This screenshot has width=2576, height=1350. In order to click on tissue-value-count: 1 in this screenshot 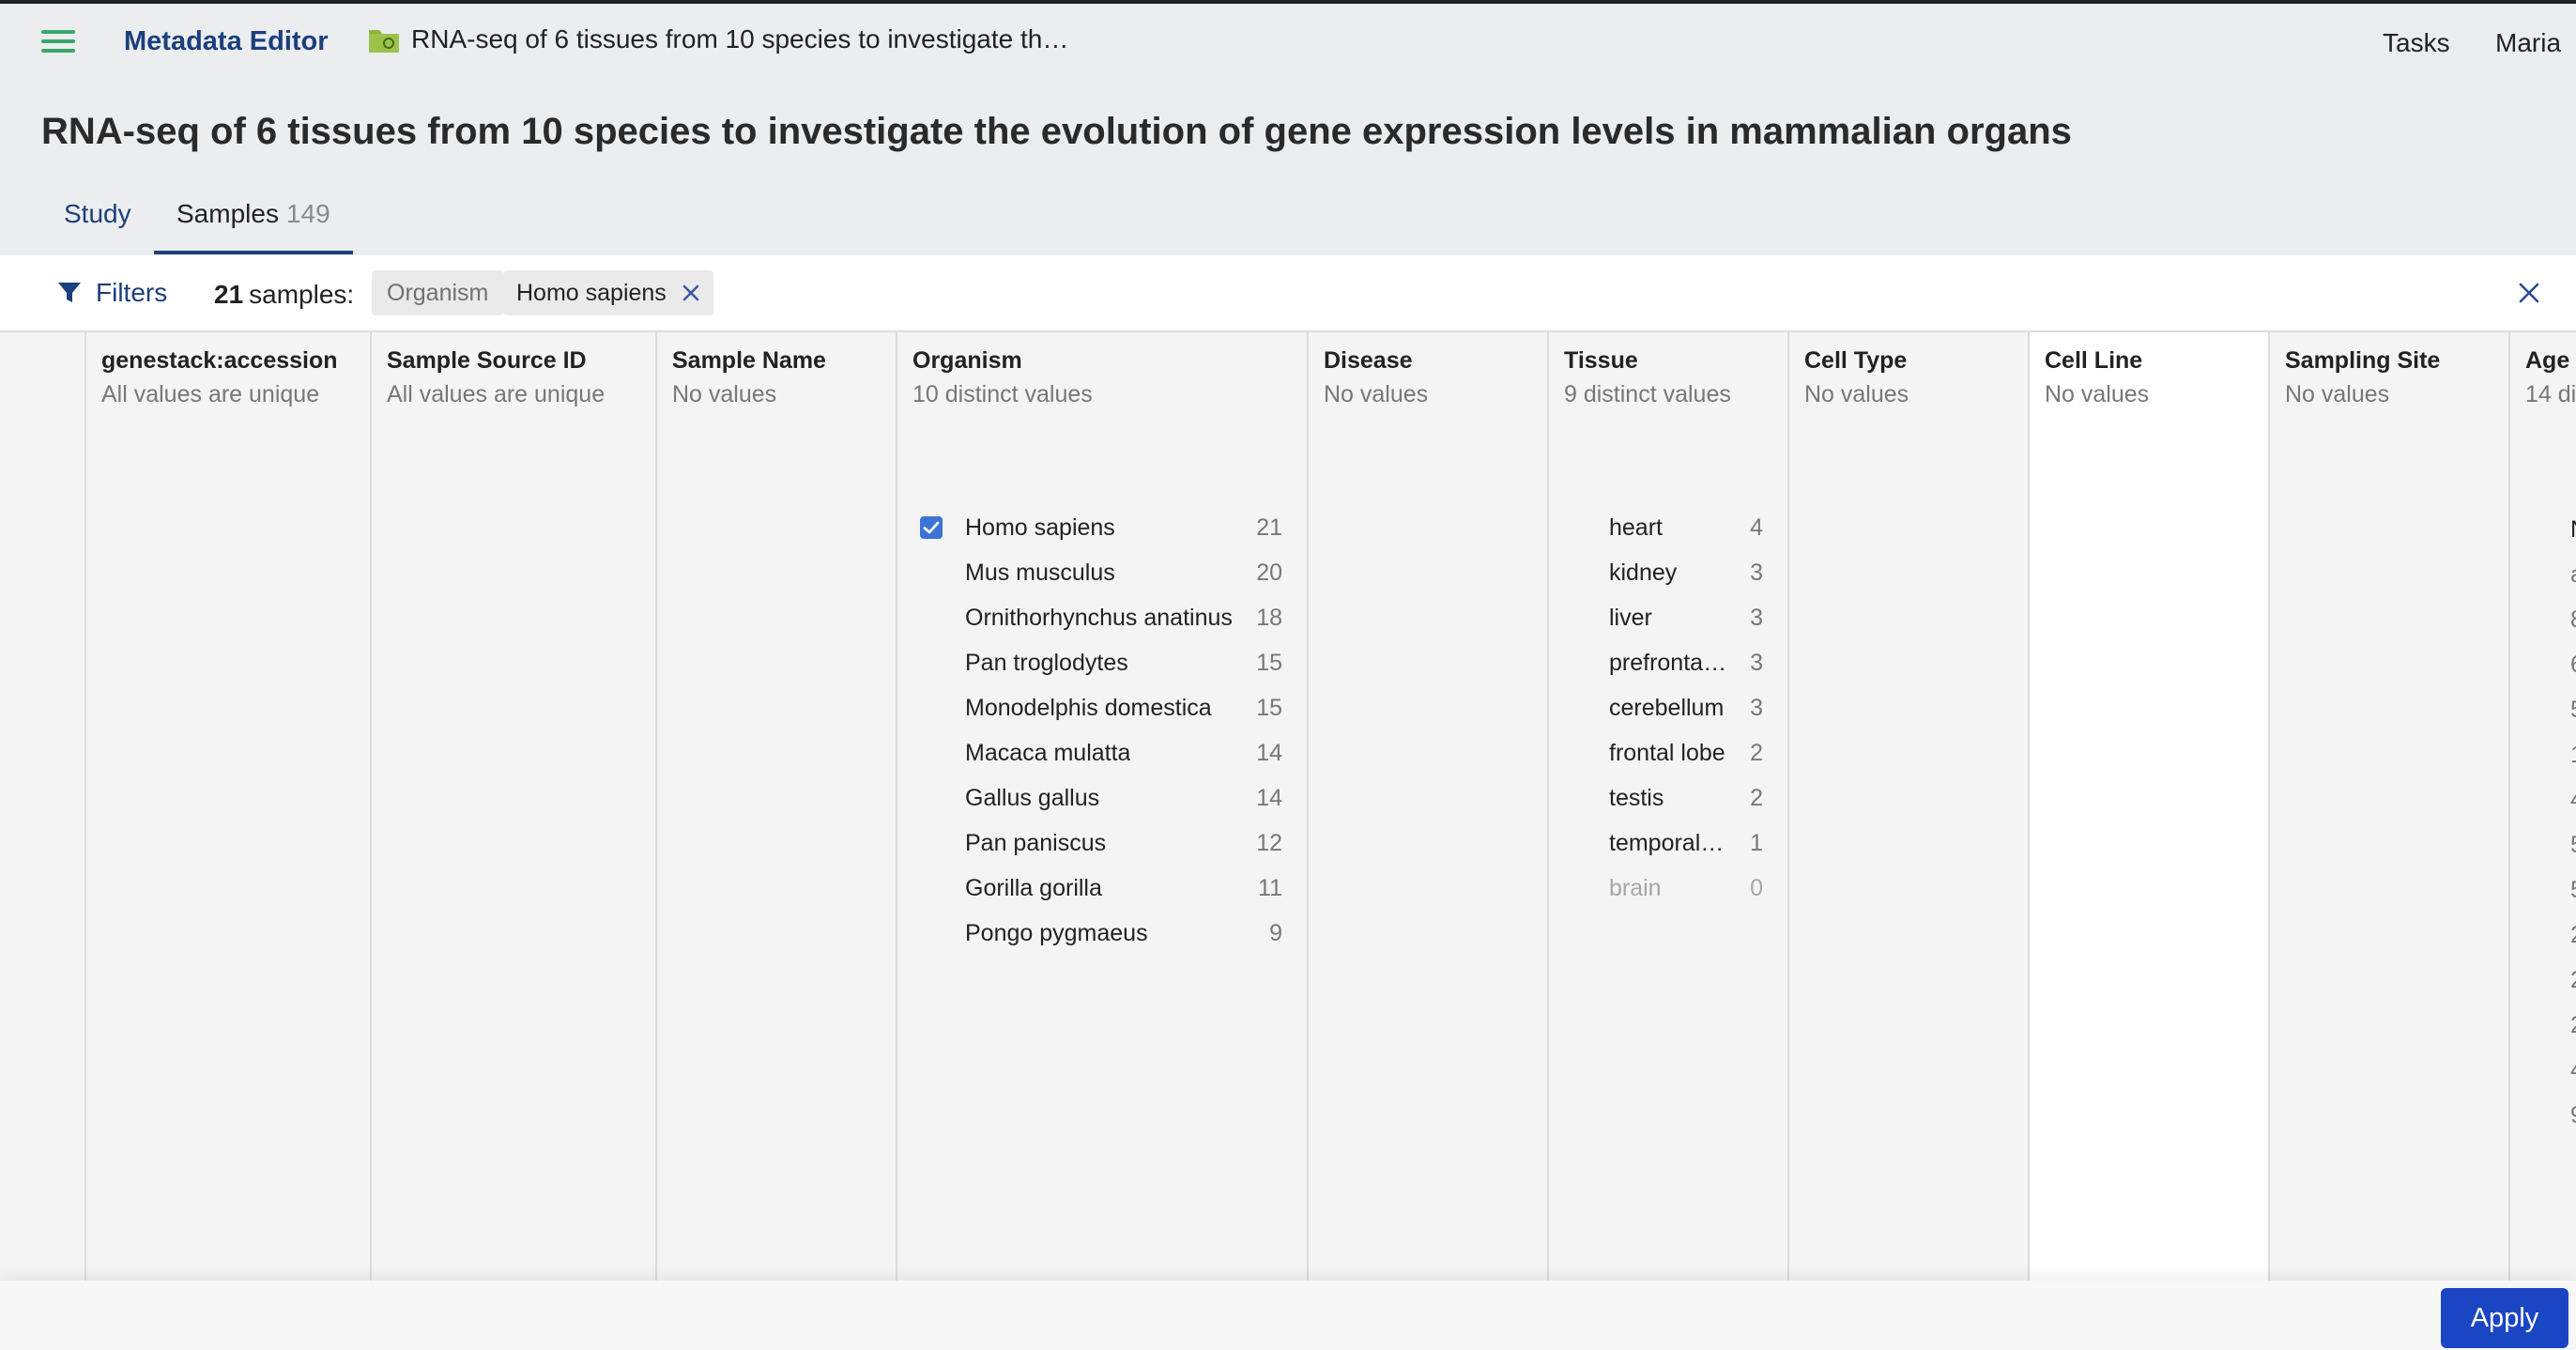, I will do `click(1757, 842)`.